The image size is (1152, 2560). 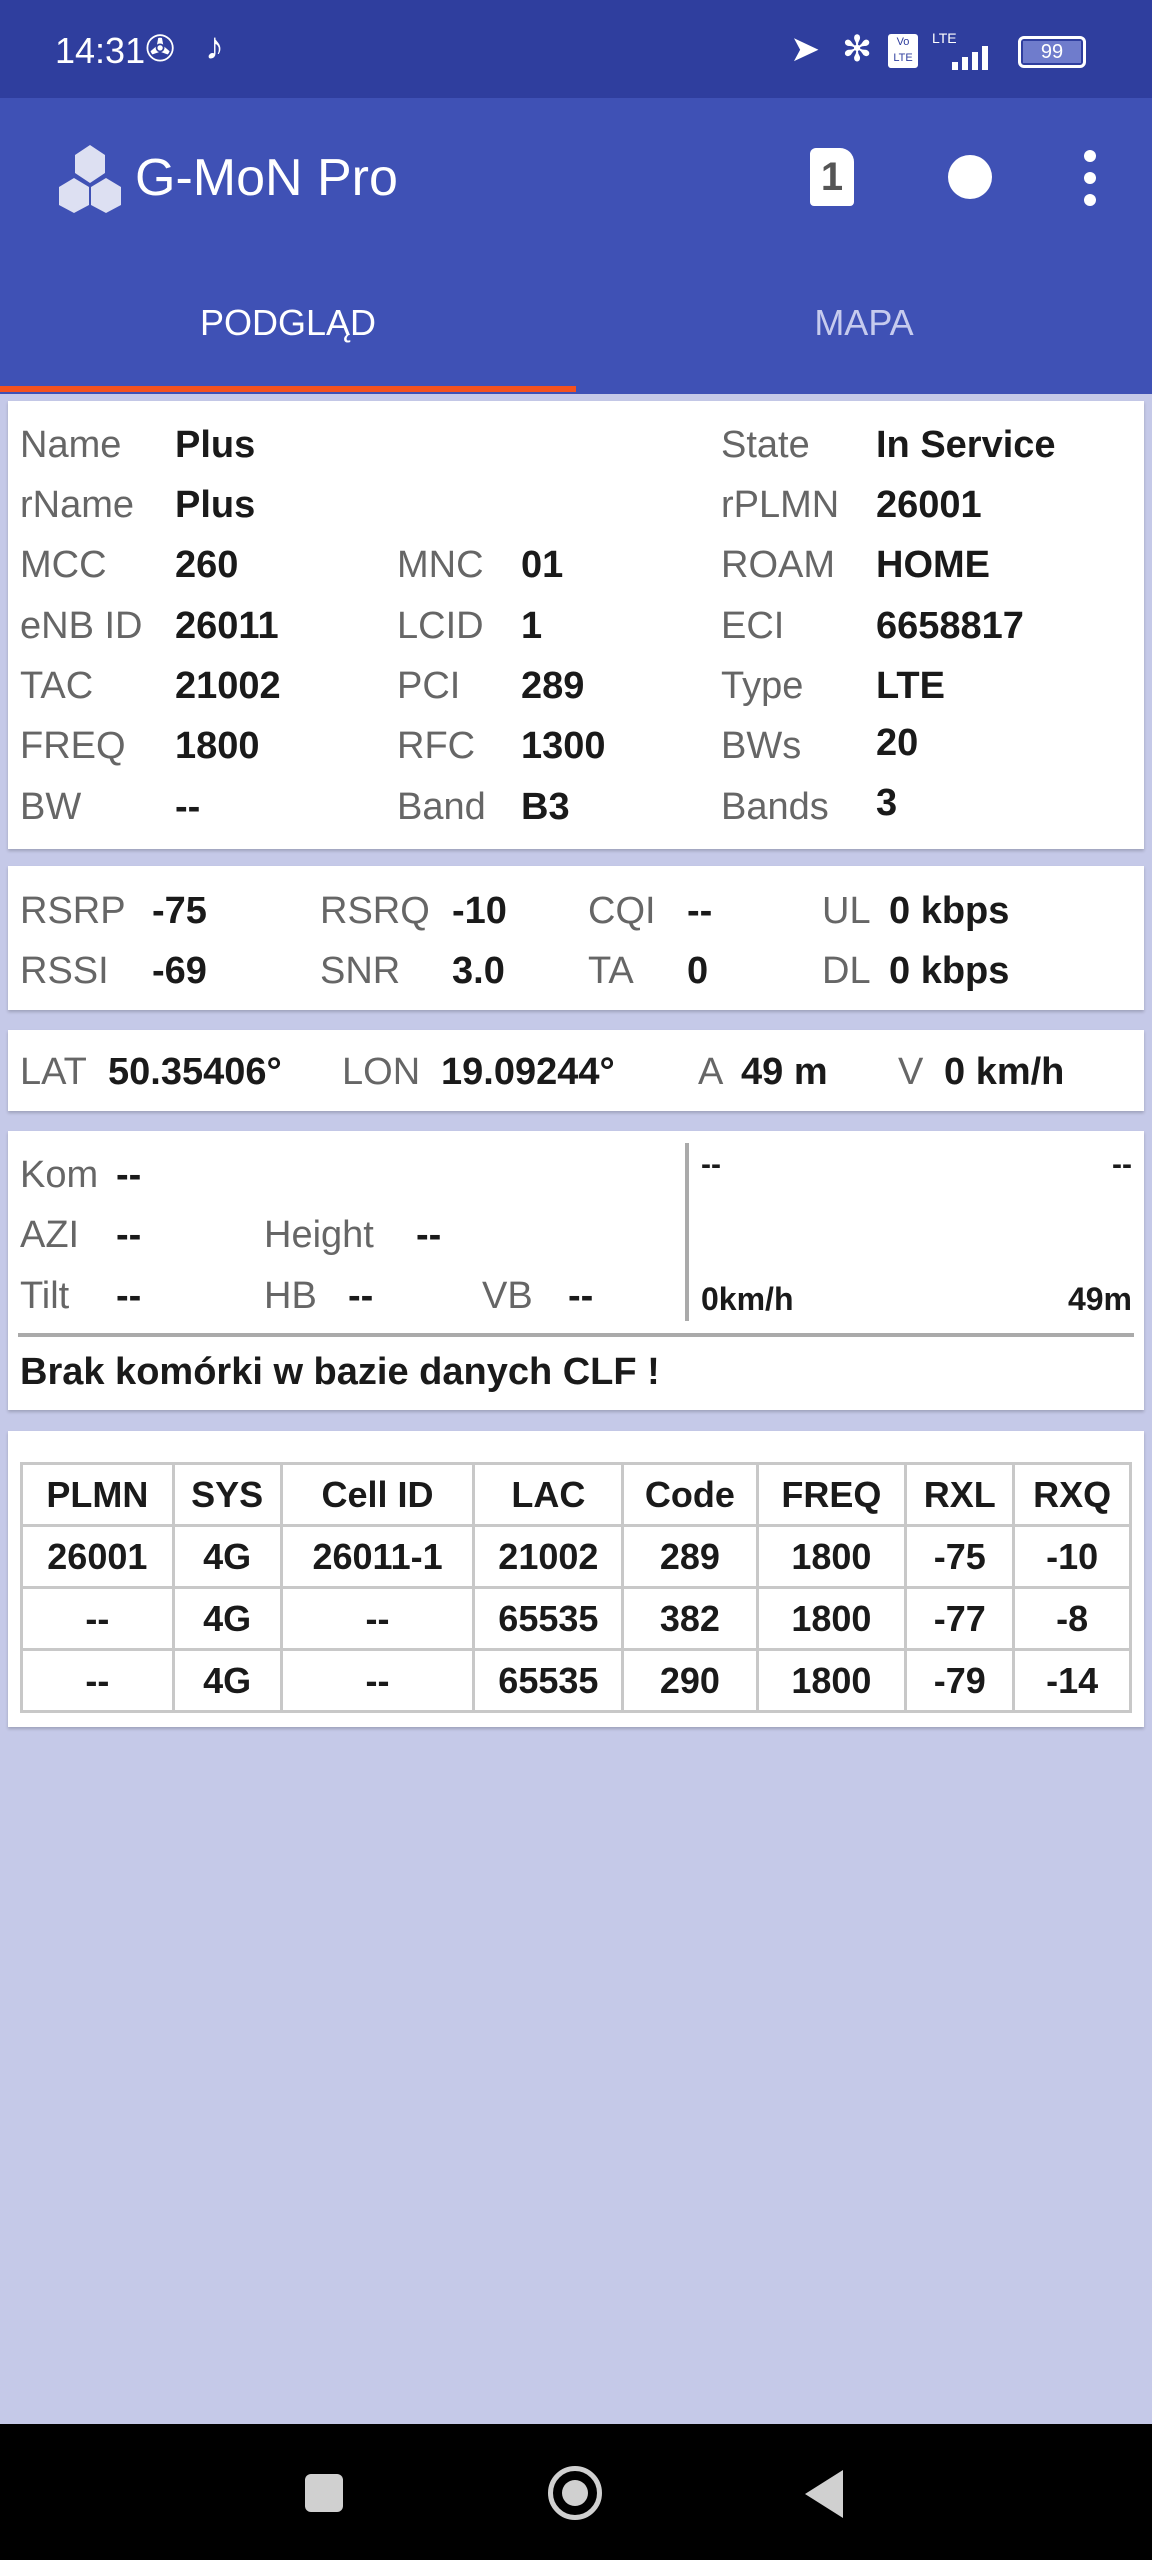 What do you see at coordinates (532, 626) in the screenshot?
I see `lcid: 1` at bounding box center [532, 626].